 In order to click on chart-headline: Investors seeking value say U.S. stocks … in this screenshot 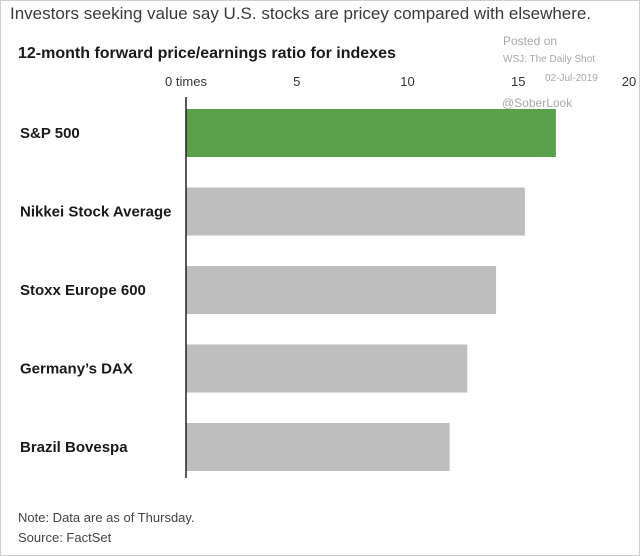, I will do `click(301, 13)`.